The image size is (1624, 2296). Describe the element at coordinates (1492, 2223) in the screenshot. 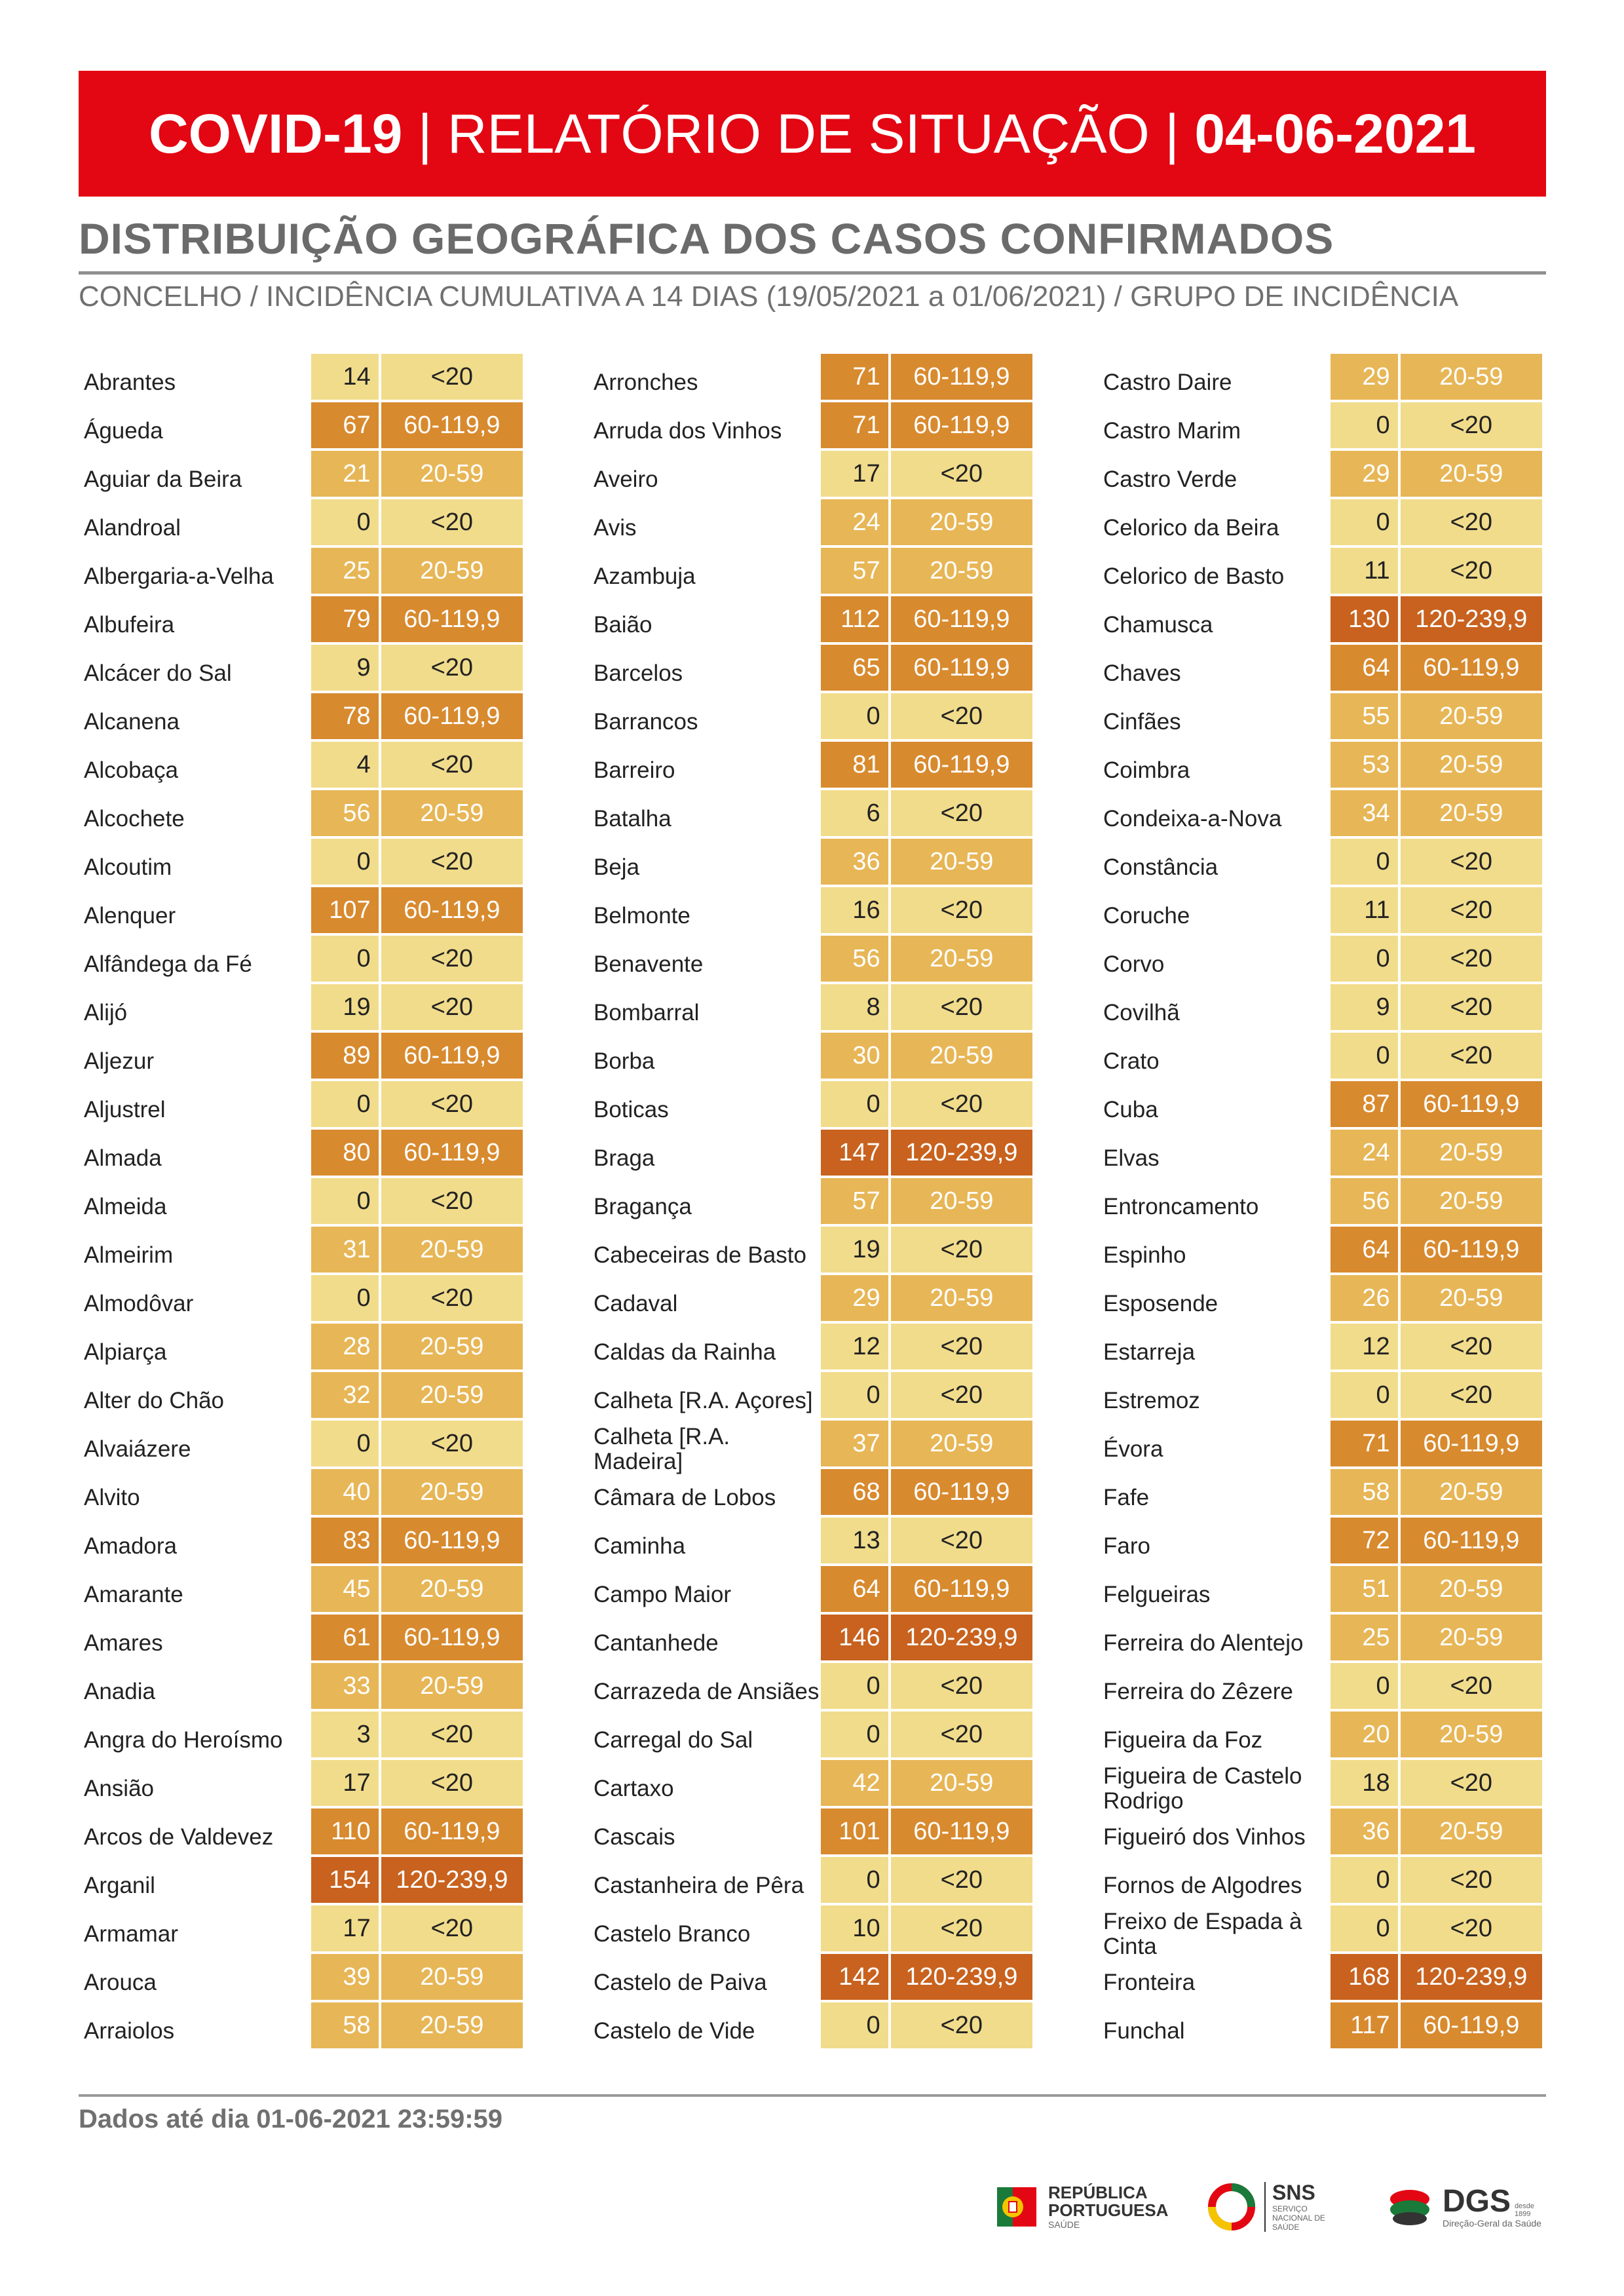

I see `dgs-logo-subtitle: Direção-Geral da Saúde` at that location.